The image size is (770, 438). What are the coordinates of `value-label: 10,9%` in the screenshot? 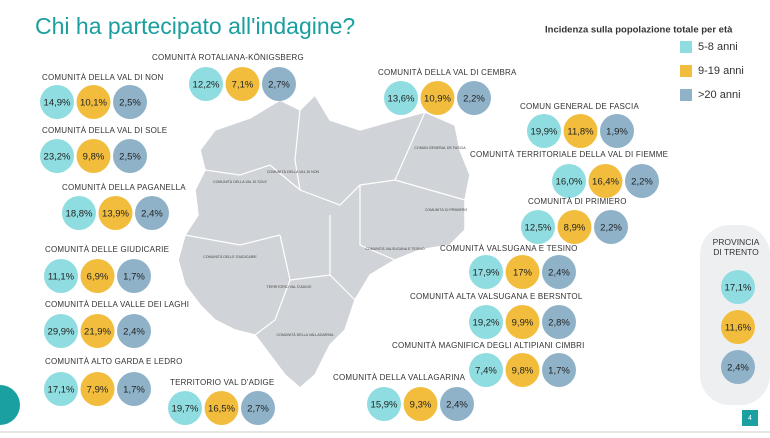 It's located at (437, 99).